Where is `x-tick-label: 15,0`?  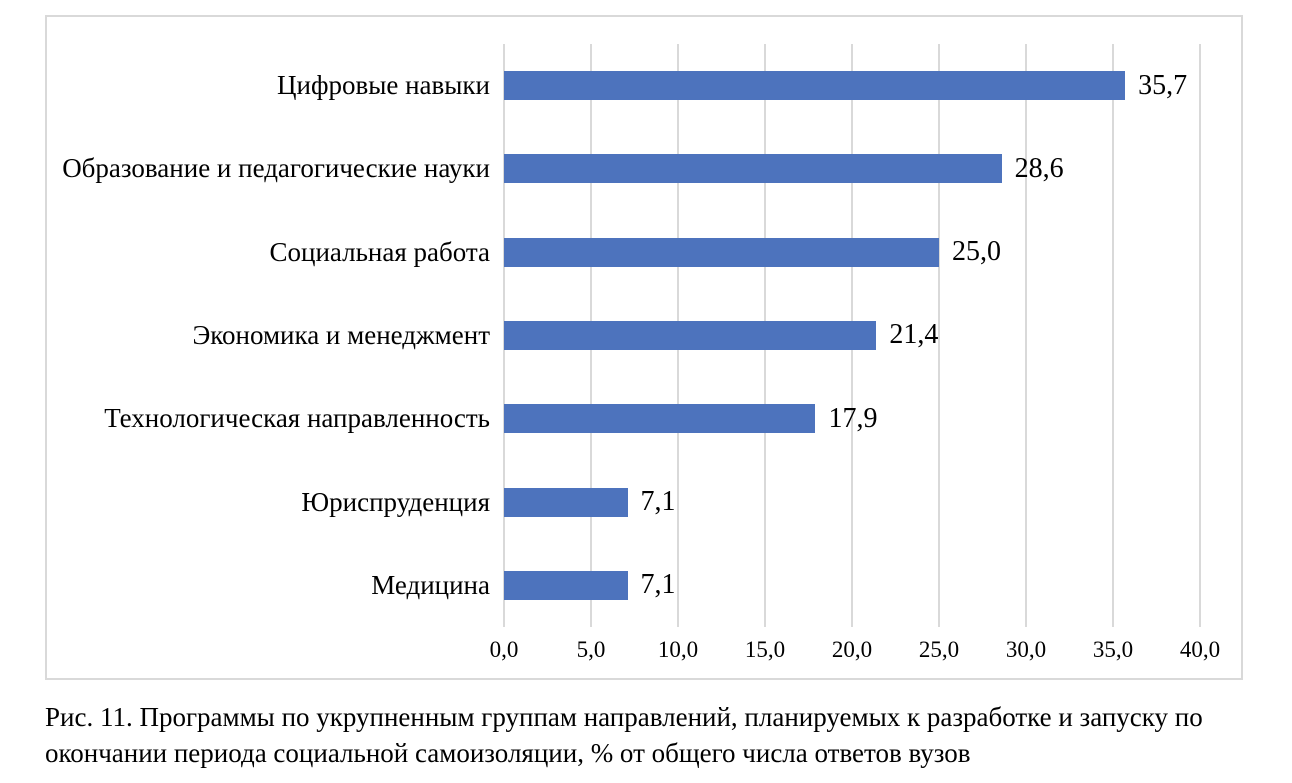
x-tick-label: 15,0 is located at coordinates (765, 649).